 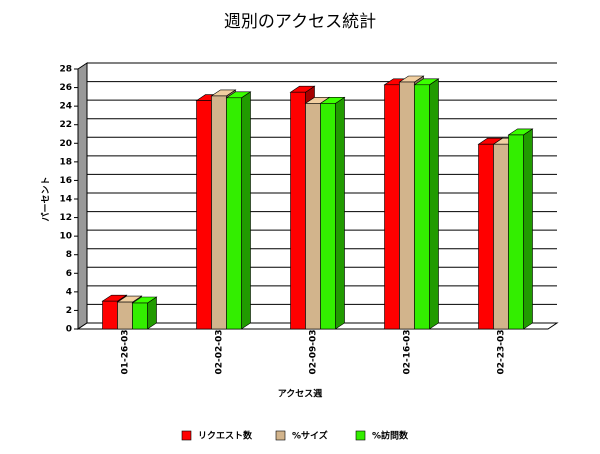 I want to click on x-axis-title: アクセス週, so click(x=301, y=394).